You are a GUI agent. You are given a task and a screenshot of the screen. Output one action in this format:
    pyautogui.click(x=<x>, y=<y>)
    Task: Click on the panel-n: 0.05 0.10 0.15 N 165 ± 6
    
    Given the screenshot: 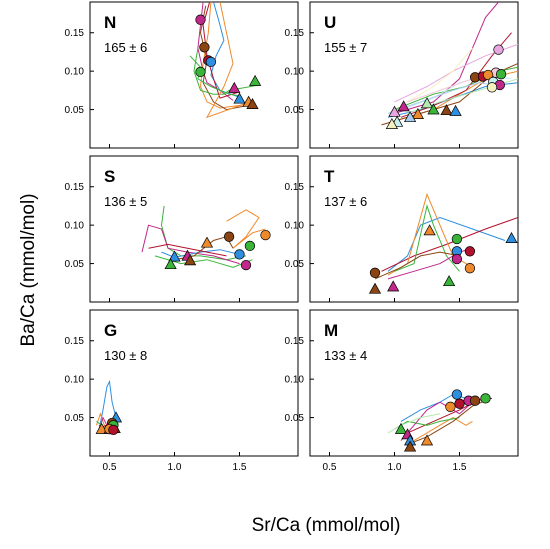 What is the action you would take?
    pyautogui.click(x=182, y=75)
    